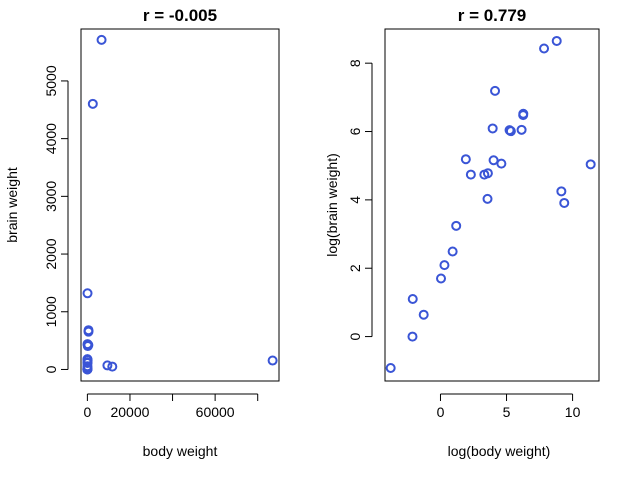 Image resolution: width=640 pixels, height=480 pixels. What do you see at coordinates (51, 138) in the screenshot?
I see `y-tick-label: 4000` at bounding box center [51, 138].